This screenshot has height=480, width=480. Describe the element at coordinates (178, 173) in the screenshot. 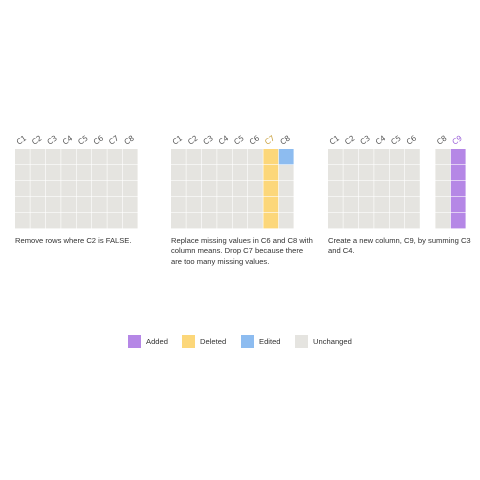

I see `panel-2-cell-c1-r2` at that location.